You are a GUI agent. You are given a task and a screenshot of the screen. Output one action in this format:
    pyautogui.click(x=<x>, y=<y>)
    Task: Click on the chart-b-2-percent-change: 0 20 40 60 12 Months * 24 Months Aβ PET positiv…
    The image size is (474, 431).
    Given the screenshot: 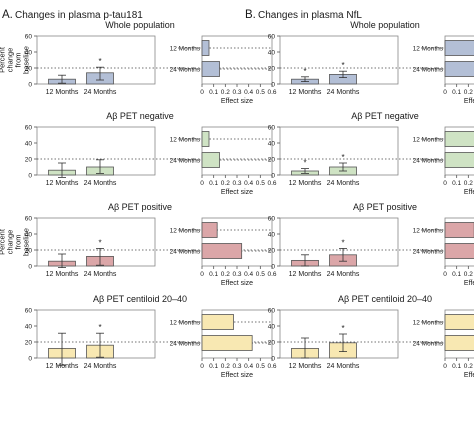 What is the action you would take?
    pyautogui.click(x=371, y=240)
    